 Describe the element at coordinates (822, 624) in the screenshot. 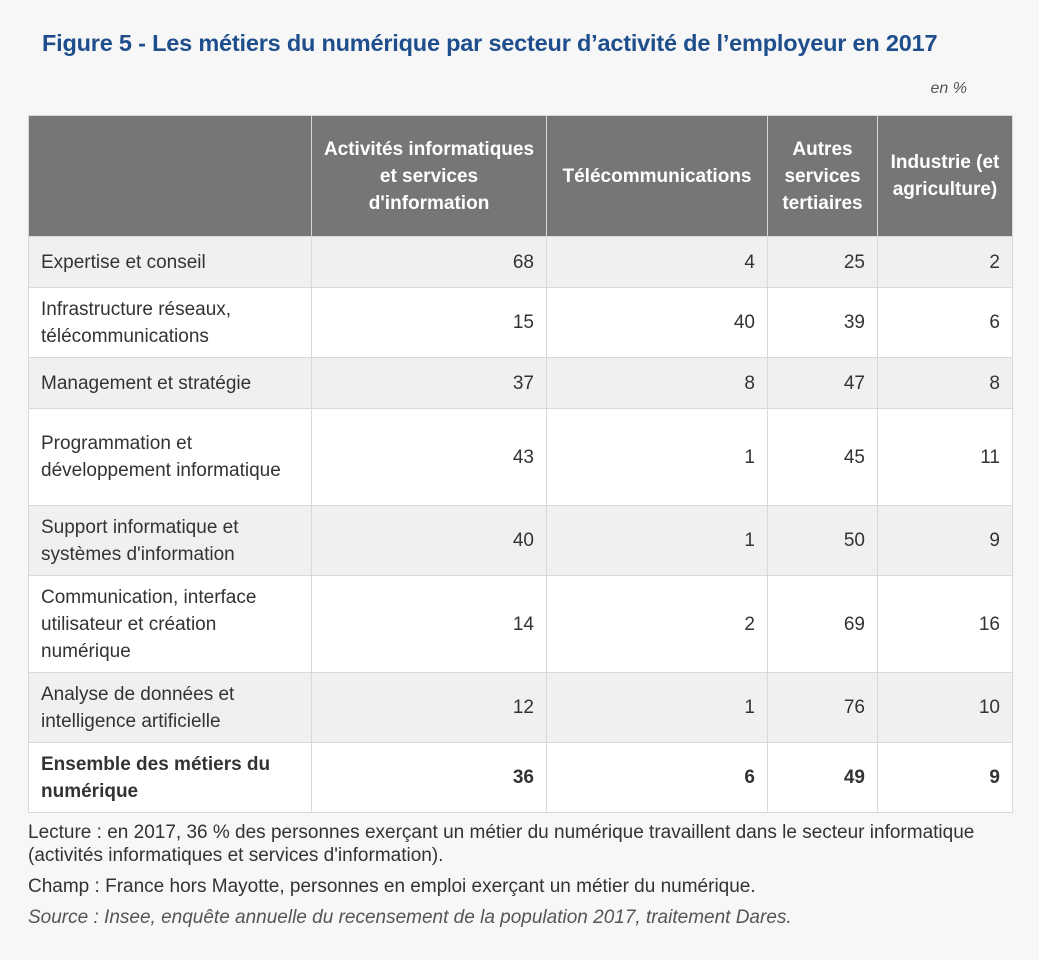

I see `table-cell: 69` at that location.